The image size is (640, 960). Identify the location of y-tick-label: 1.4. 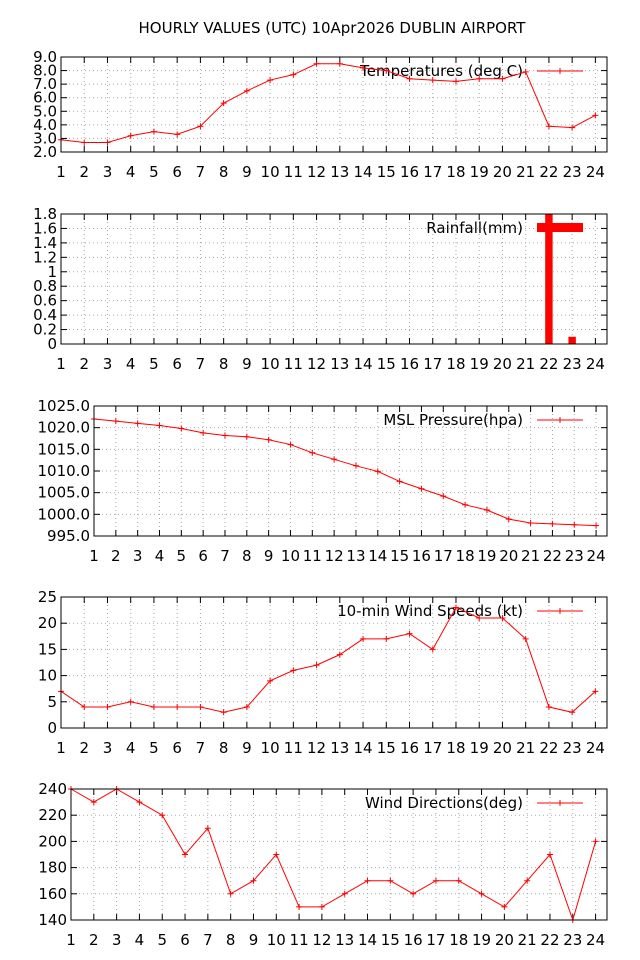
(45, 243).